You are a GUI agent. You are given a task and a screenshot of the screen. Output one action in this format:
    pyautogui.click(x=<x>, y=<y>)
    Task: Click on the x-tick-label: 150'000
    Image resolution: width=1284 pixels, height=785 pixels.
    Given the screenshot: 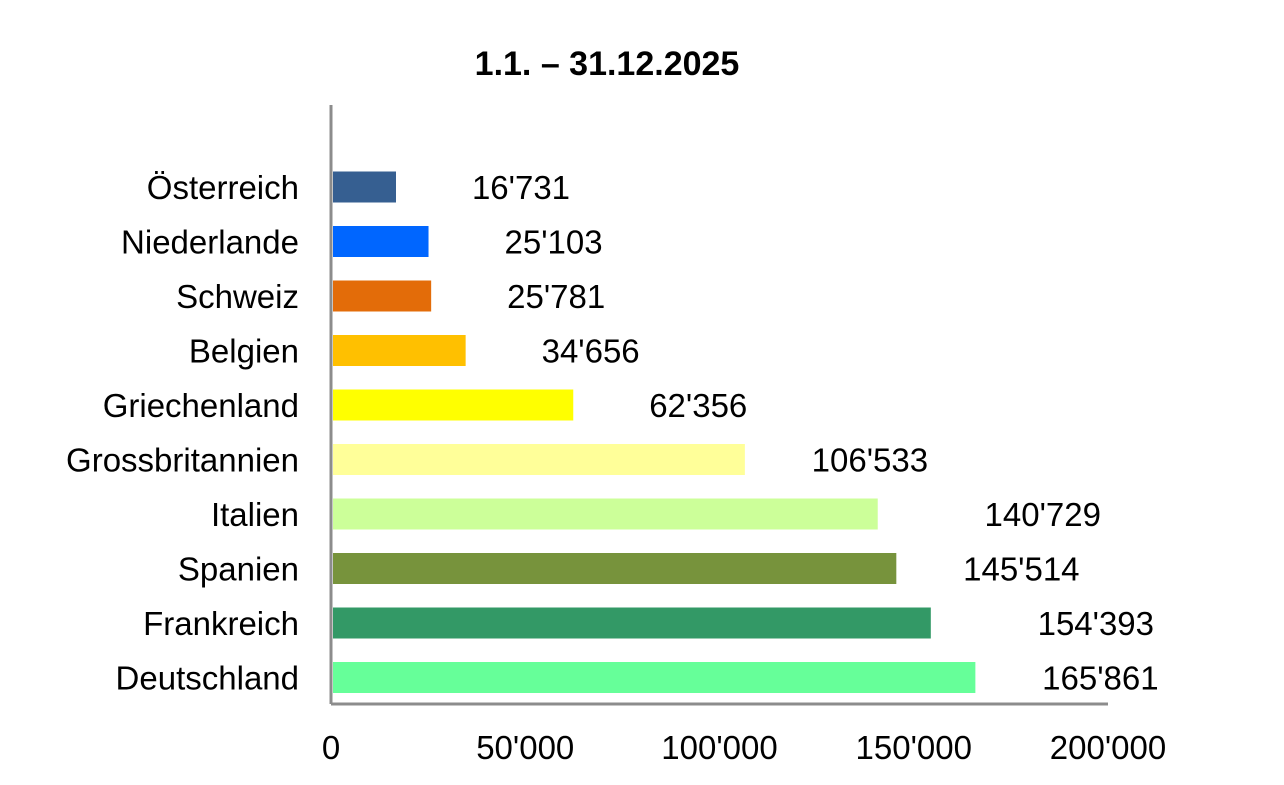 What is the action you would take?
    pyautogui.click(x=914, y=747)
    